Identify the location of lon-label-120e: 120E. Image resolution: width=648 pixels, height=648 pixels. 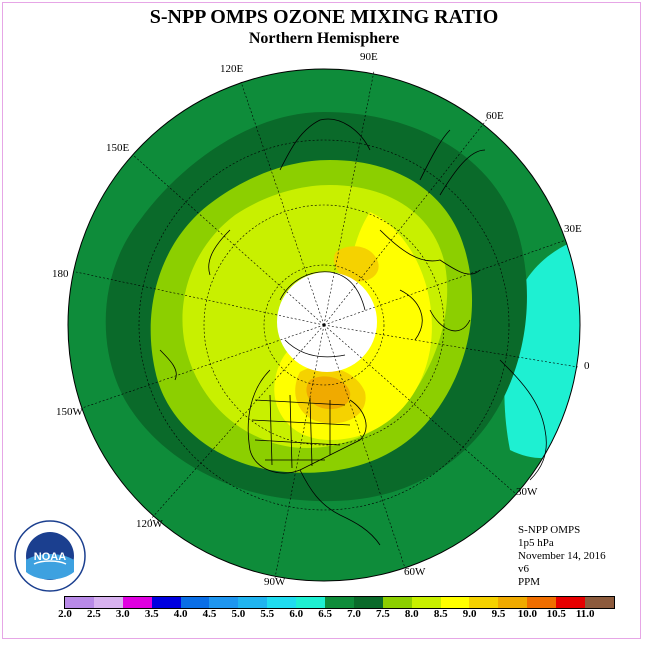
(232, 69).